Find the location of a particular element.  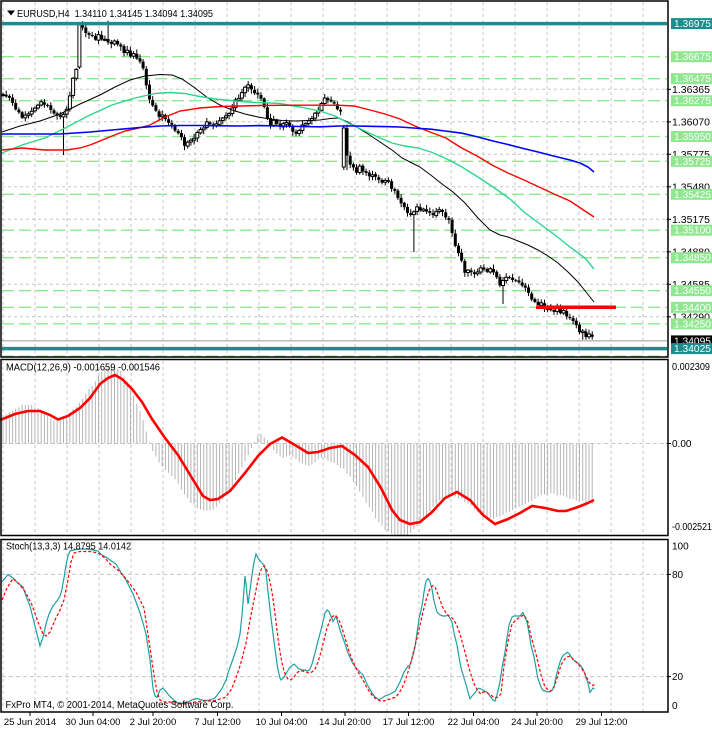

svg-text: 20 is located at coordinates (678, 677).